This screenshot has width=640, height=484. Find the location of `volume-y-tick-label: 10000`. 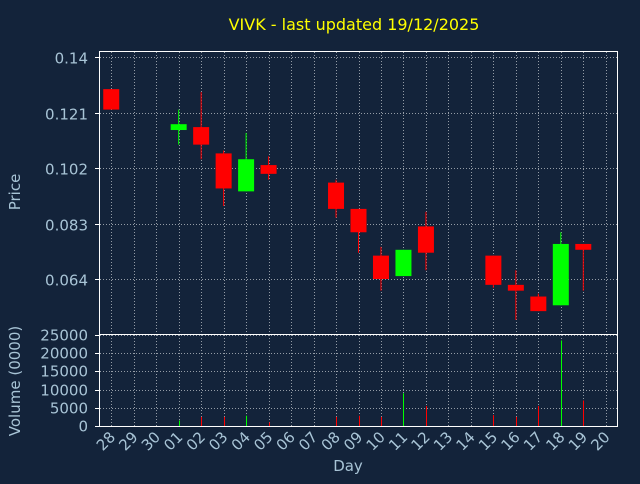

volume-y-tick-label: 10000 is located at coordinates (64, 391).